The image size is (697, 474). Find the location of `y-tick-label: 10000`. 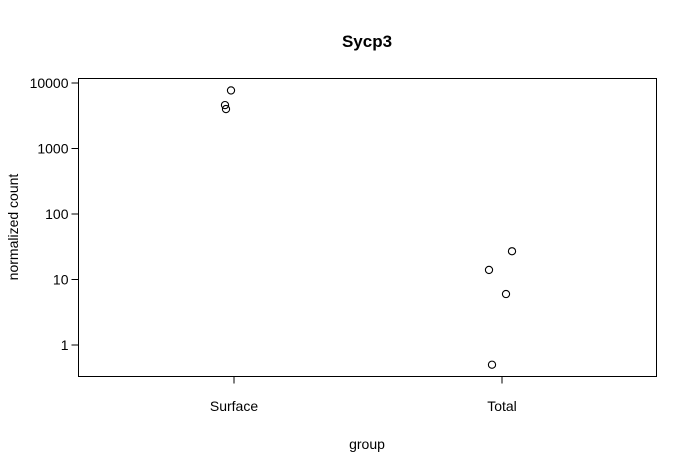

y-tick-label: 10000 is located at coordinates (49, 83).